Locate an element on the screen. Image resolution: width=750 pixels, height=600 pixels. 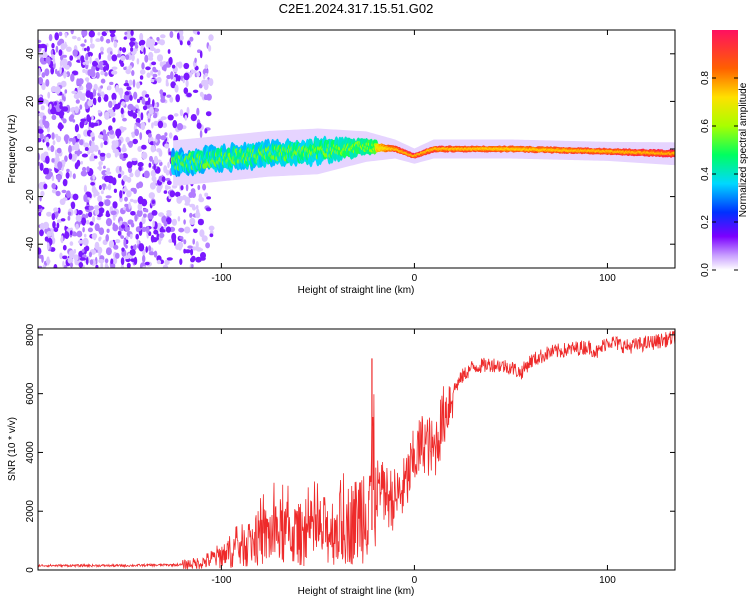
y-tick-label: 6000 is located at coordinates (30, 393).